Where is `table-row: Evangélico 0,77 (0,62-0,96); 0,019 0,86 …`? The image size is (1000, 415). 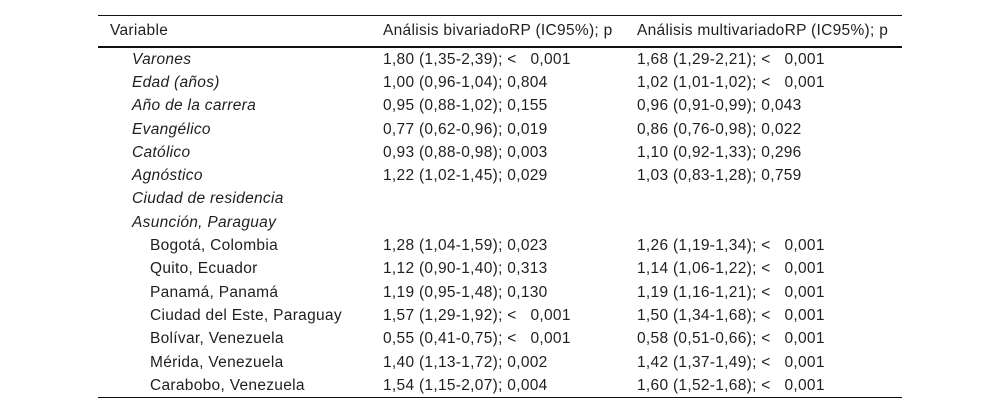 table-row: Evangélico 0,77 (0,62-0,96); 0,019 0,86 … is located at coordinates (500, 129).